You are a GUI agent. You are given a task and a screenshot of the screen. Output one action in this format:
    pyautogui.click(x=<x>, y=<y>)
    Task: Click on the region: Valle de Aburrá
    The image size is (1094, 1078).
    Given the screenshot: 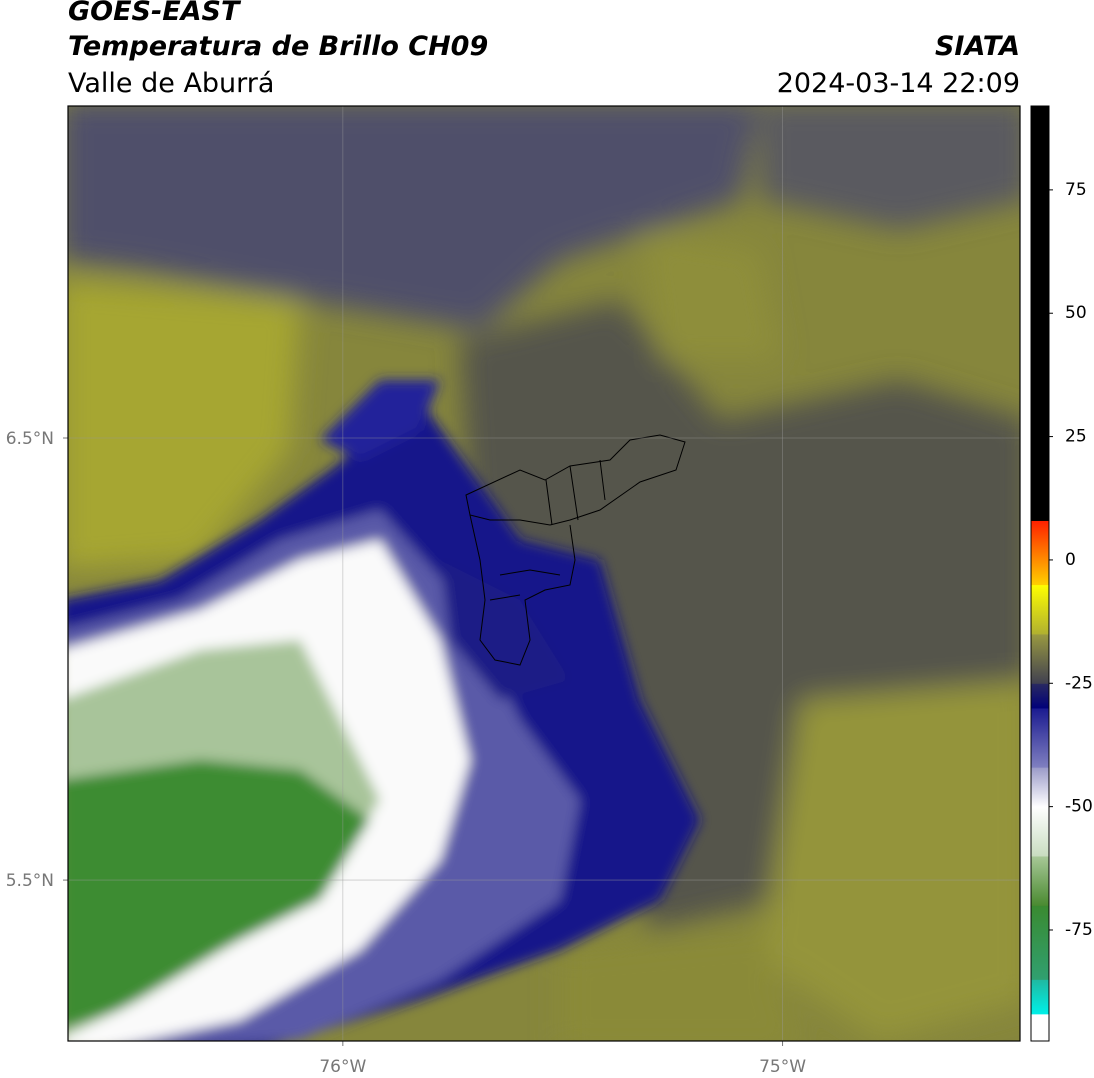 What is the action you would take?
    pyautogui.click(x=171, y=83)
    